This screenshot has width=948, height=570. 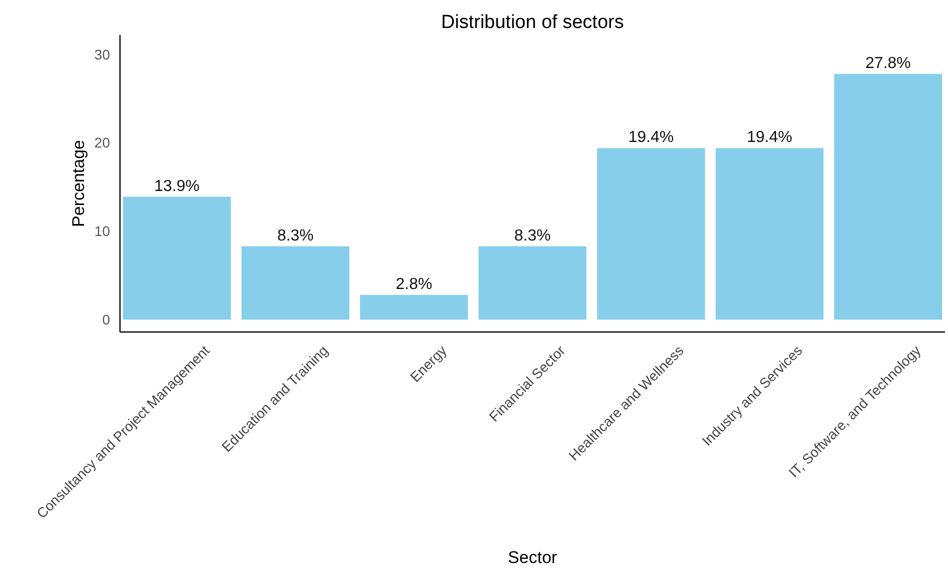 What do you see at coordinates (532, 22) in the screenshot?
I see `chart-title: Distribution of sectors` at bounding box center [532, 22].